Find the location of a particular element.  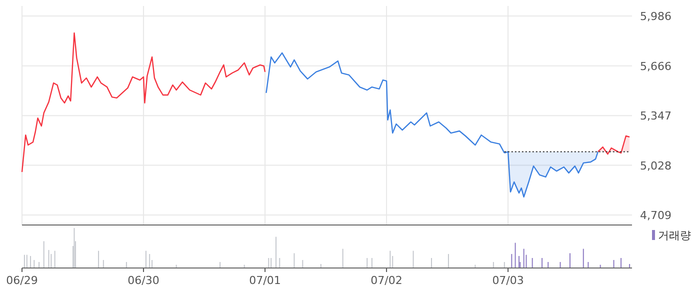

x-tick-label: 07/02 is located at coordinates (386, 280).